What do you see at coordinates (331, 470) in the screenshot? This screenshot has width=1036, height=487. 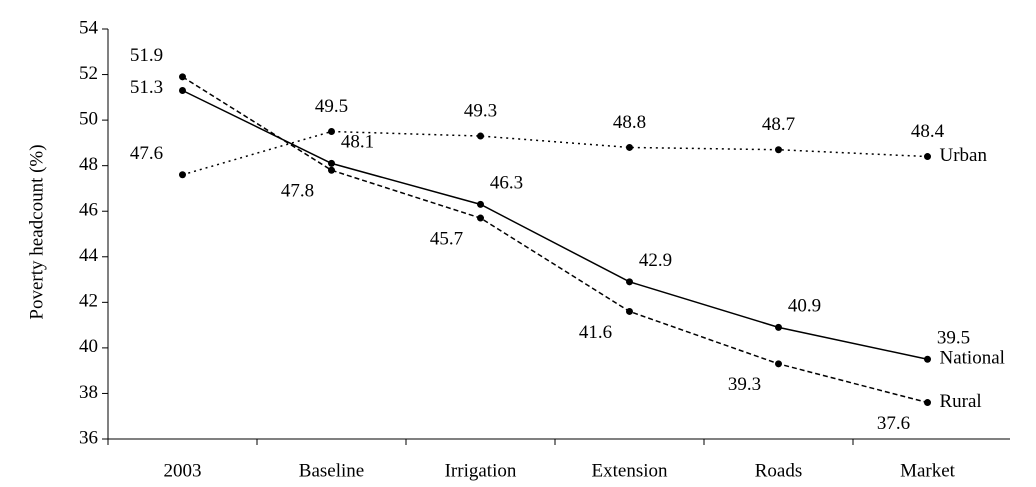 I see `x-tick-label: Baseline` at bounding box center [331, 470].